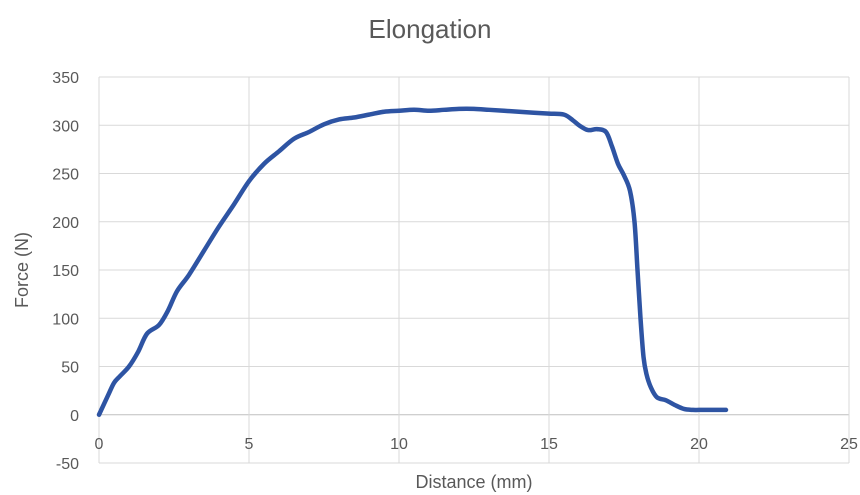  I want to click on y-axis-title: Force (N), so click(22, 270).